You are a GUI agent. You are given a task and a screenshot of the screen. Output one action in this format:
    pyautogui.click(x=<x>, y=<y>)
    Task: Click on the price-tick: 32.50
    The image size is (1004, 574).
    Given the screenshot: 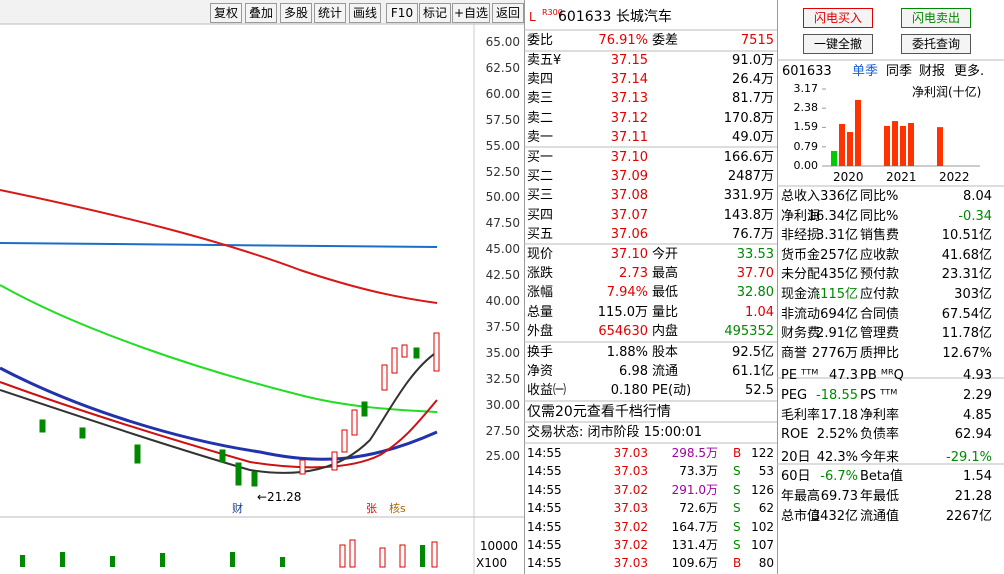 What is the action you would take?
    pyautogui.click(x=502, y=378)
    